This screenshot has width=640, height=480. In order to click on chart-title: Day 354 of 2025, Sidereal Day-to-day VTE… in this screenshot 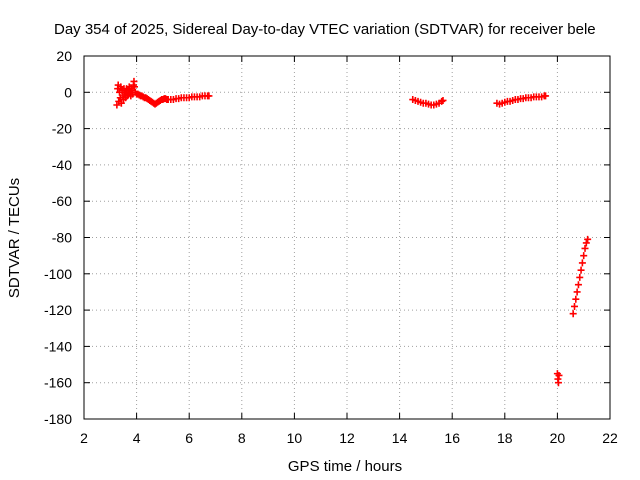, I will do `click(325, 29)`.